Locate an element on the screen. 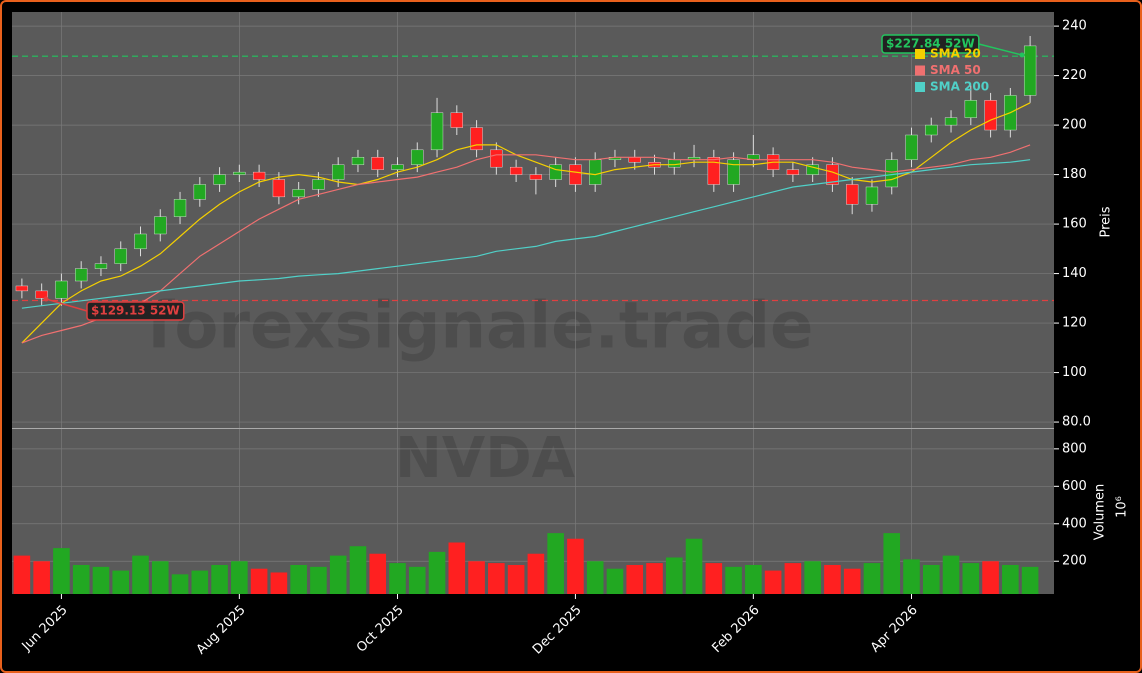  symbol-watermark: NVDA is located at coordinates (485, 458).